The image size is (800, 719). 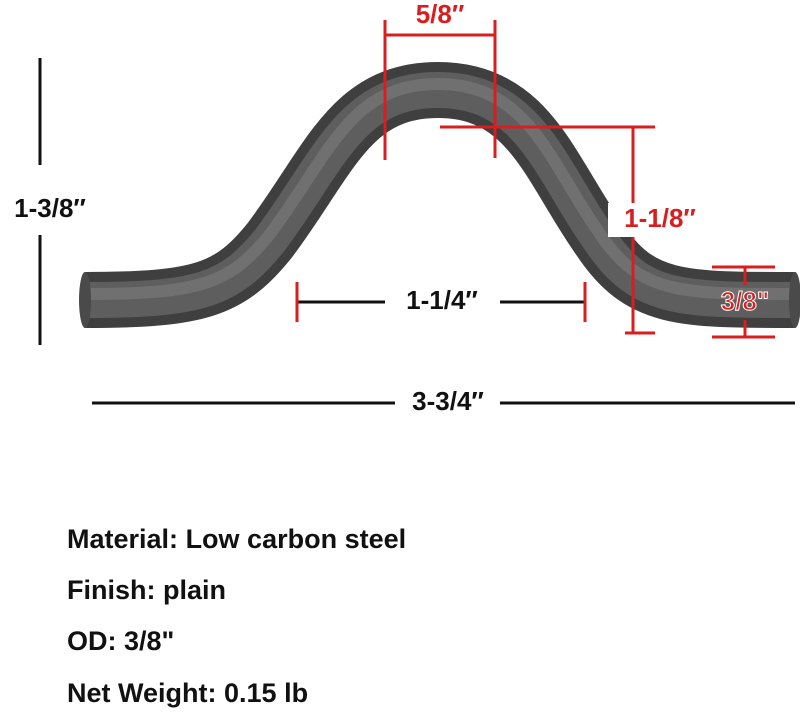 I want to click on base-gap-dimension, so click(x=441, y=302).